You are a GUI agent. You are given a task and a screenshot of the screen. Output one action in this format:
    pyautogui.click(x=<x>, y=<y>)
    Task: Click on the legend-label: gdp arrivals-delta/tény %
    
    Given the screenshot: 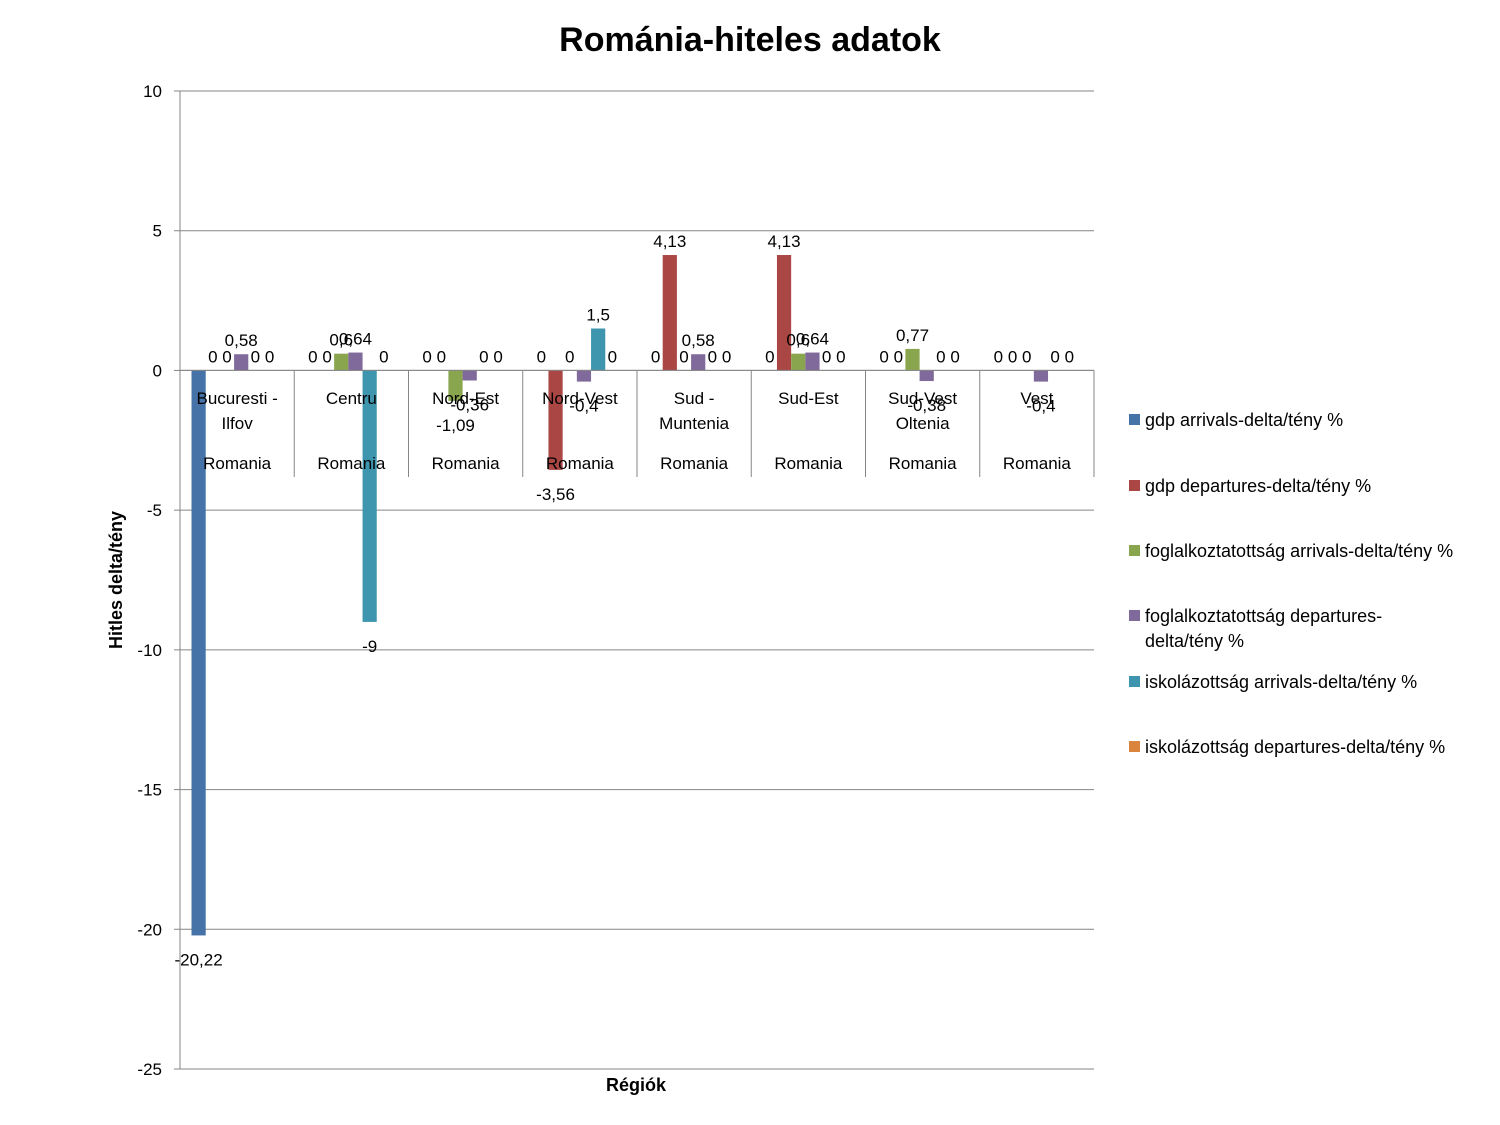 What is the action you would take?
    pyautogui.click(x=1244, y=420)
    